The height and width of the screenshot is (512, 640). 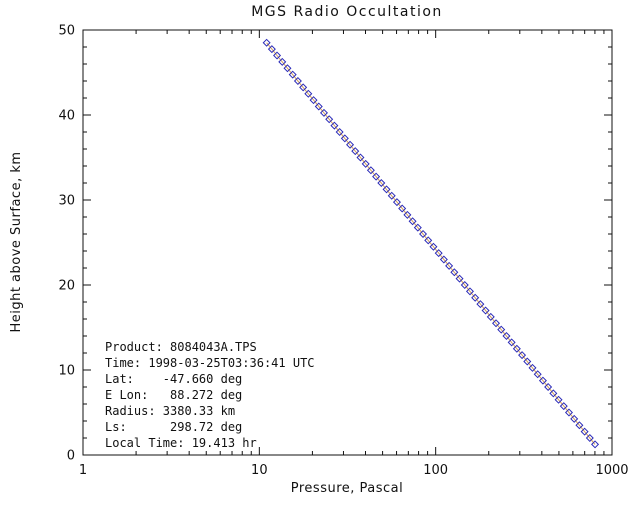 I want to click on y-tick-label: 20, so click(x=66, y=286).